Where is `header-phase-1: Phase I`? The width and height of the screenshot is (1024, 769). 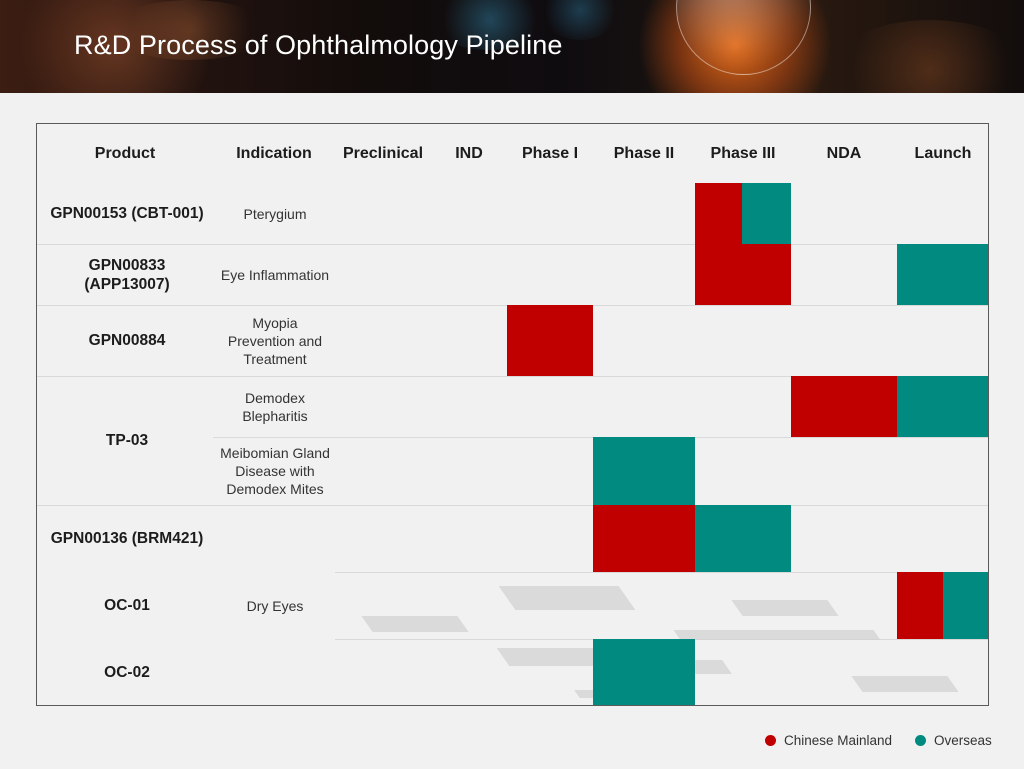 header-phase-1: Phase I is located at coordinates (550, 153).